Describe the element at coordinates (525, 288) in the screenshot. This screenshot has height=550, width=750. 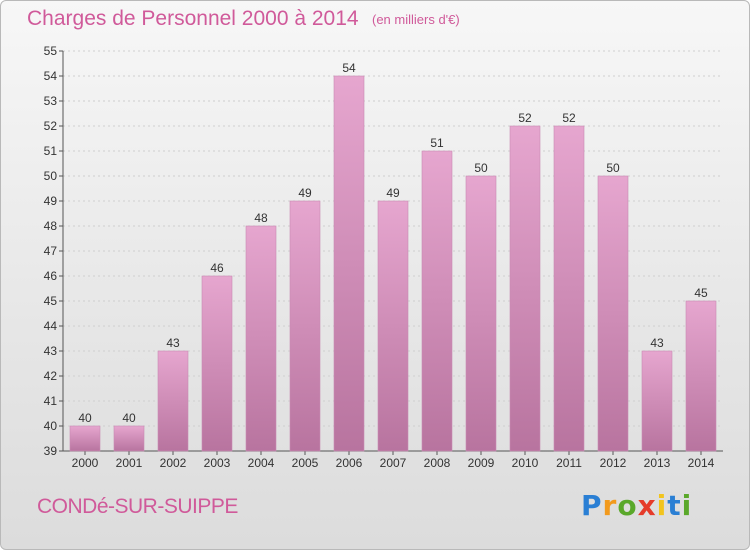
I see `bar-2010` at that location.